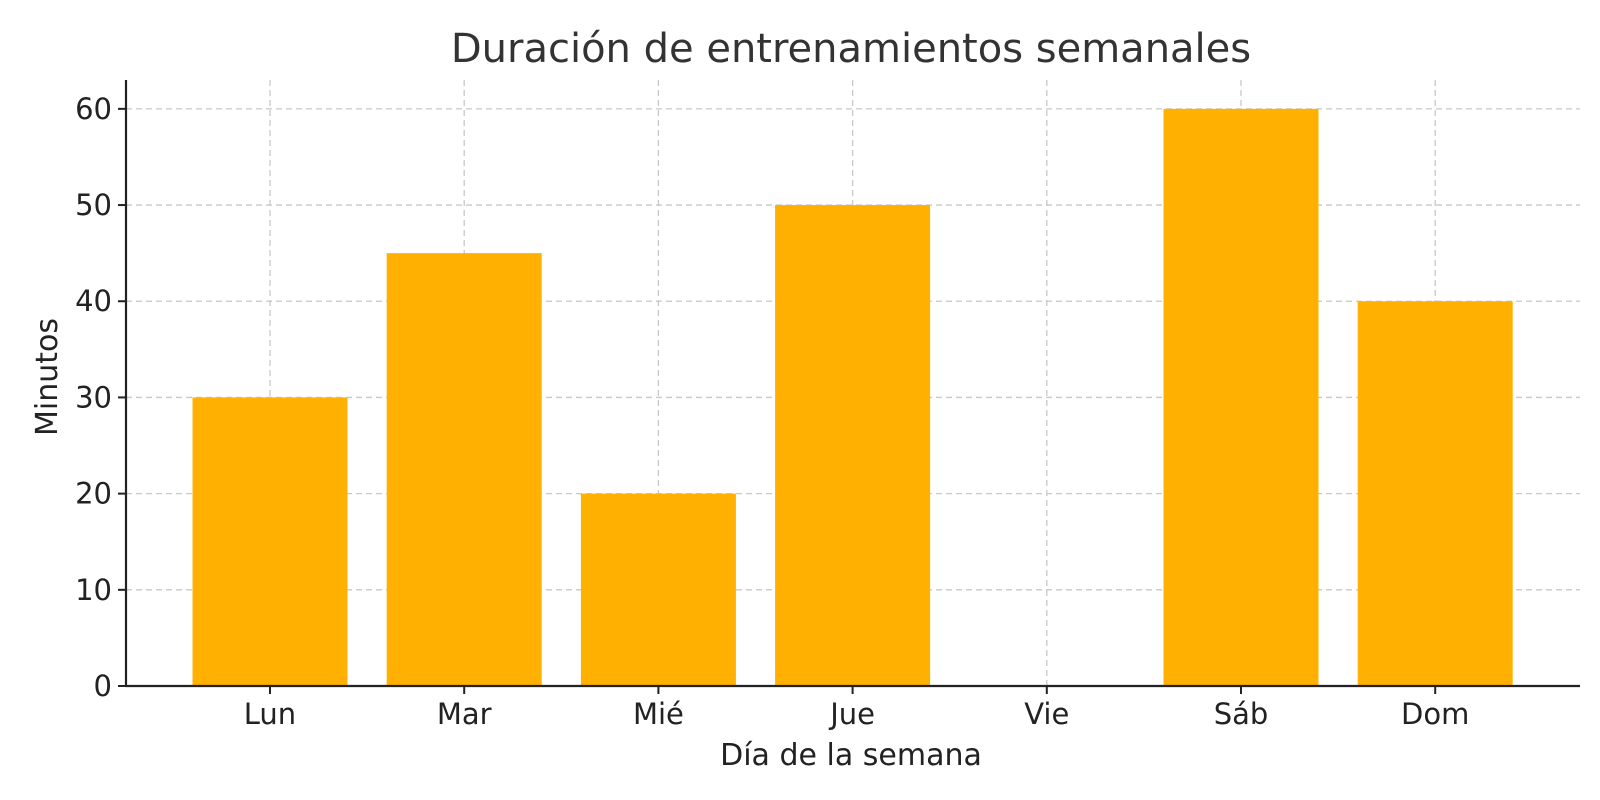  What do you see at coordinates (464, 469) in the screenshot?
I see `bar-Mar` at bounding box center [464, 469].